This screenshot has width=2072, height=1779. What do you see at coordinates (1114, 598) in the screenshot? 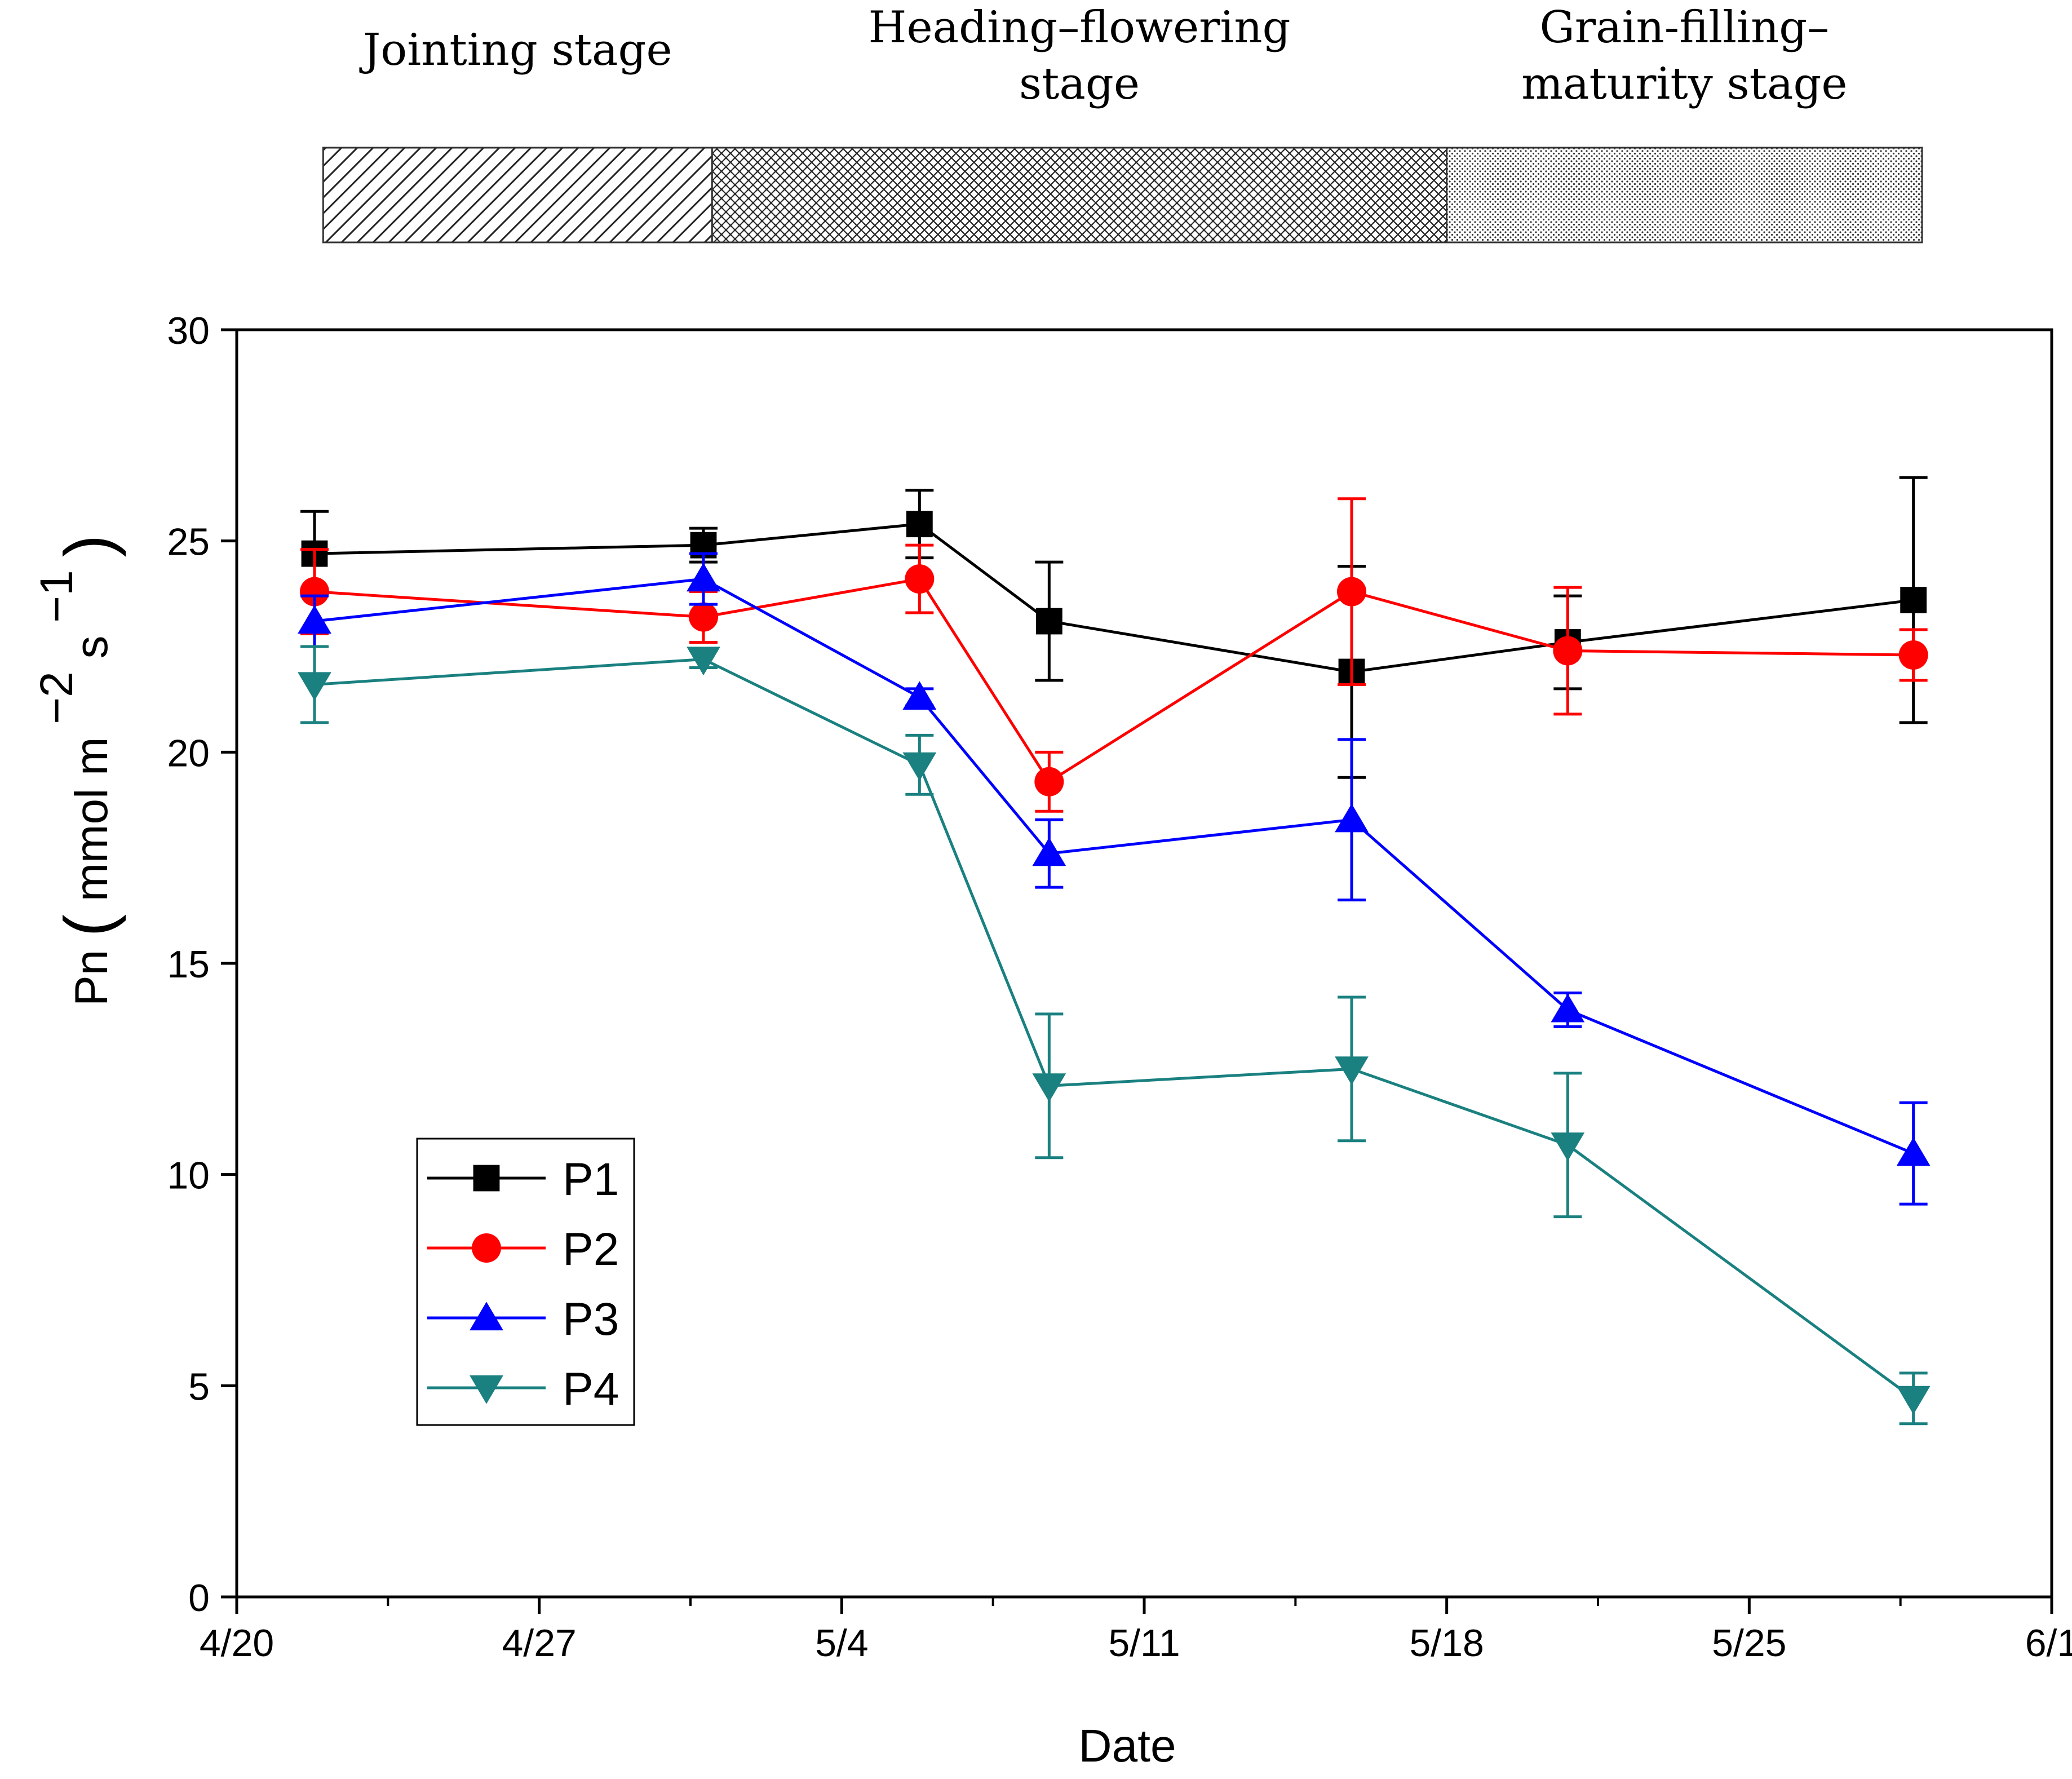
I see `series-line-p1` at bounding box center [1114, 598].